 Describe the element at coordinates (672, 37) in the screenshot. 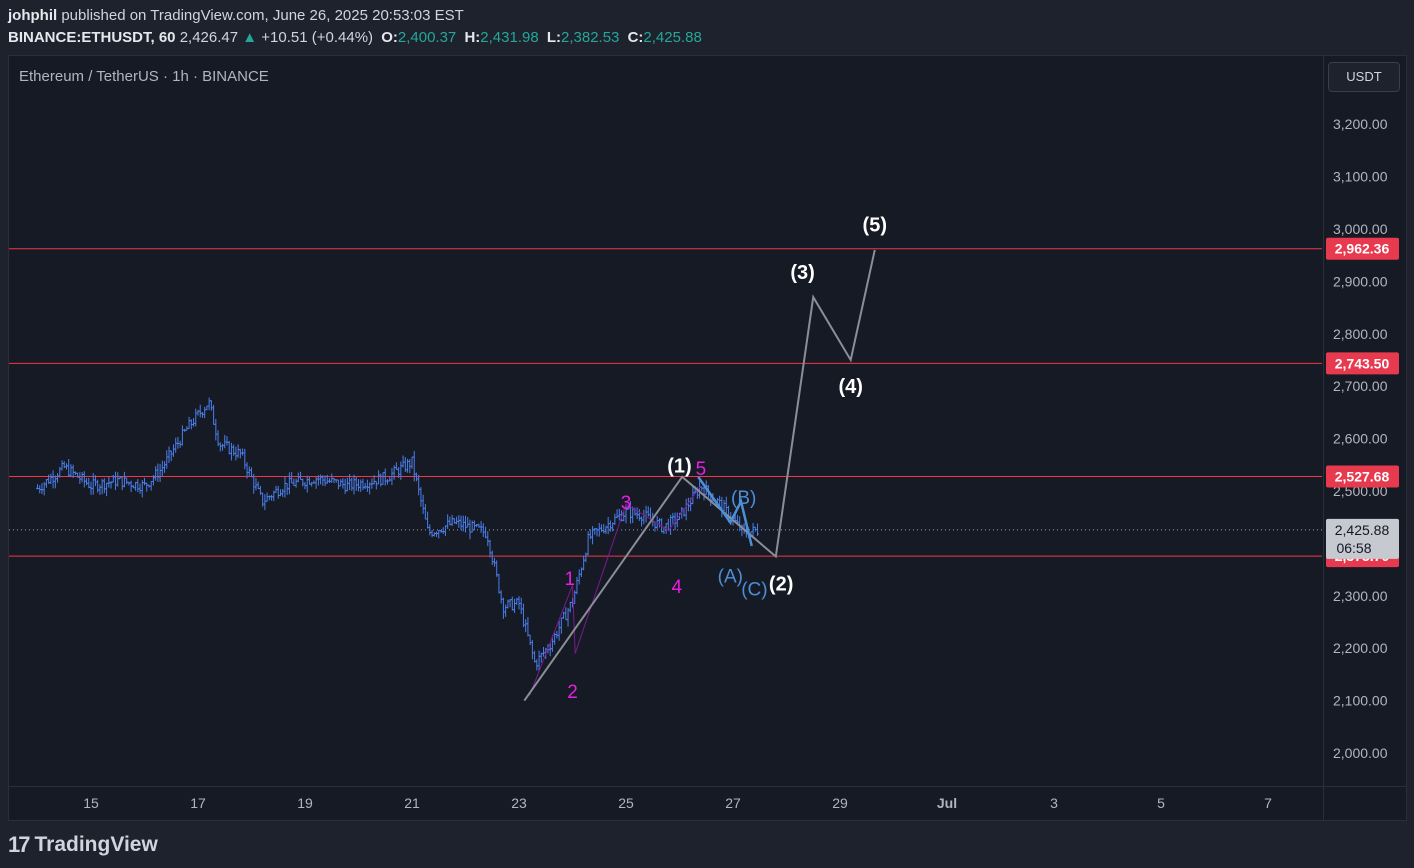

I see `close-value: 2,425.88` at that location.